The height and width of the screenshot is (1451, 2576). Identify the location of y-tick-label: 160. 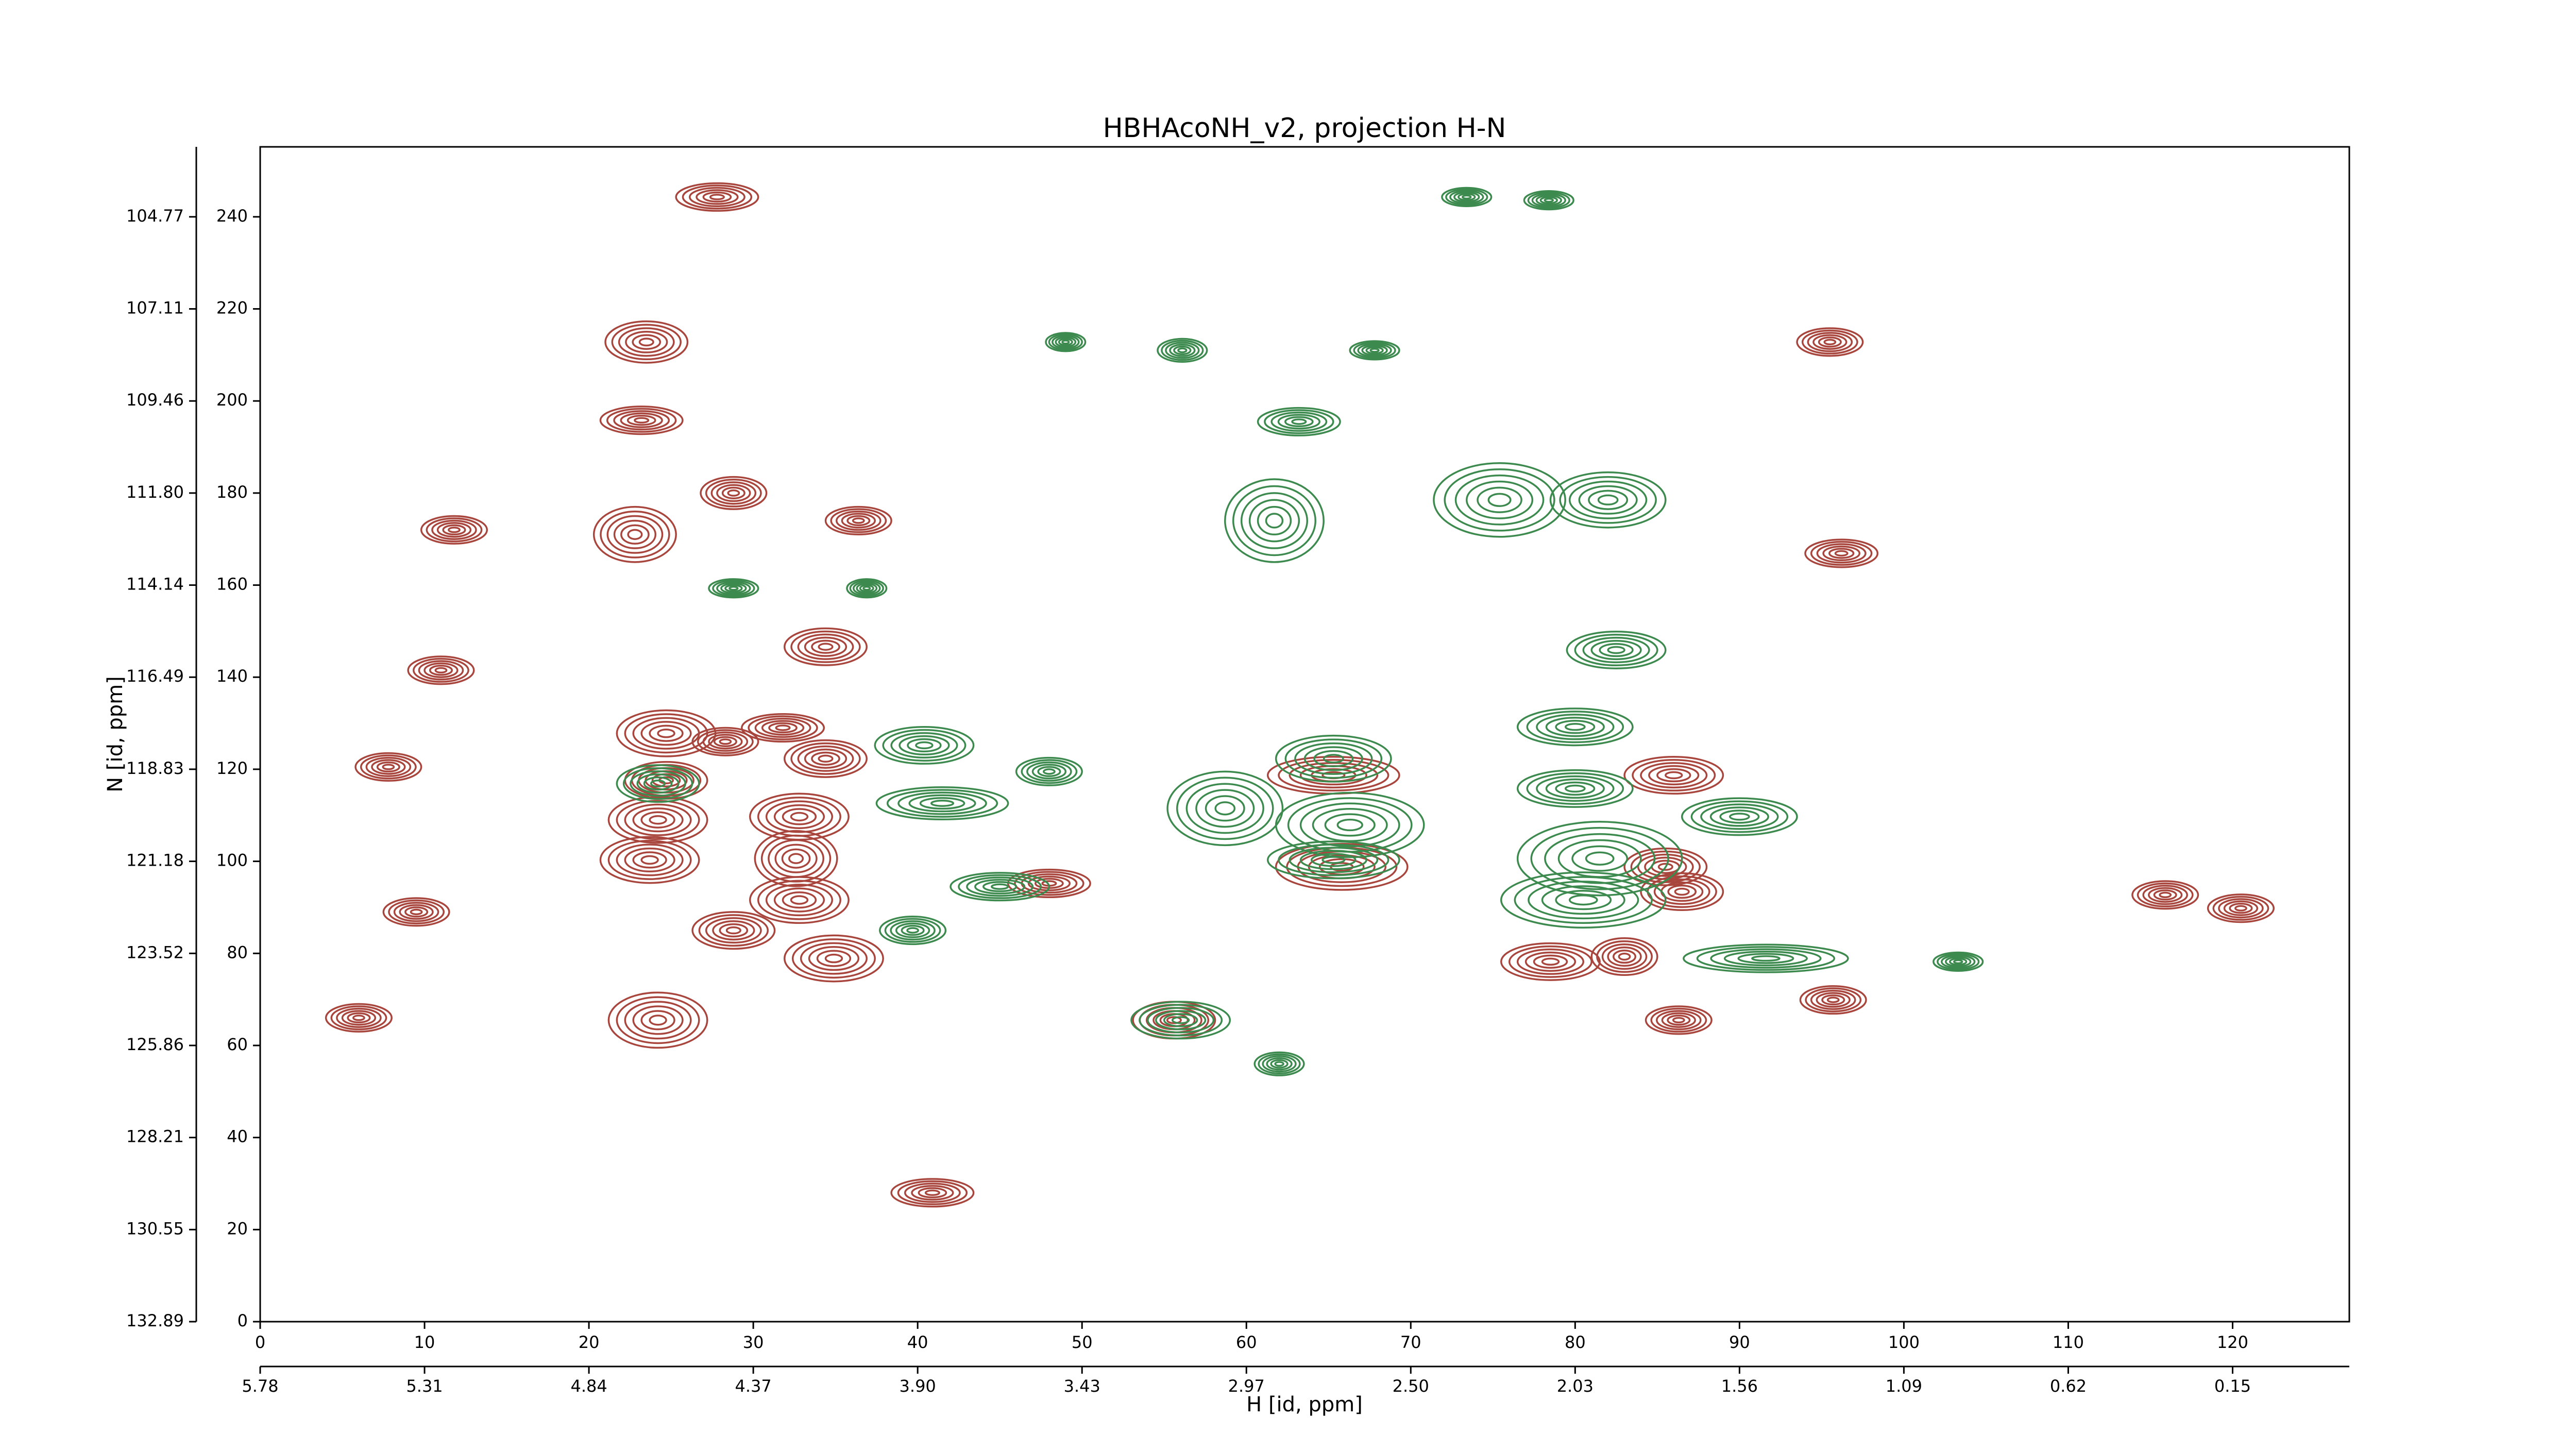
(232, 584).